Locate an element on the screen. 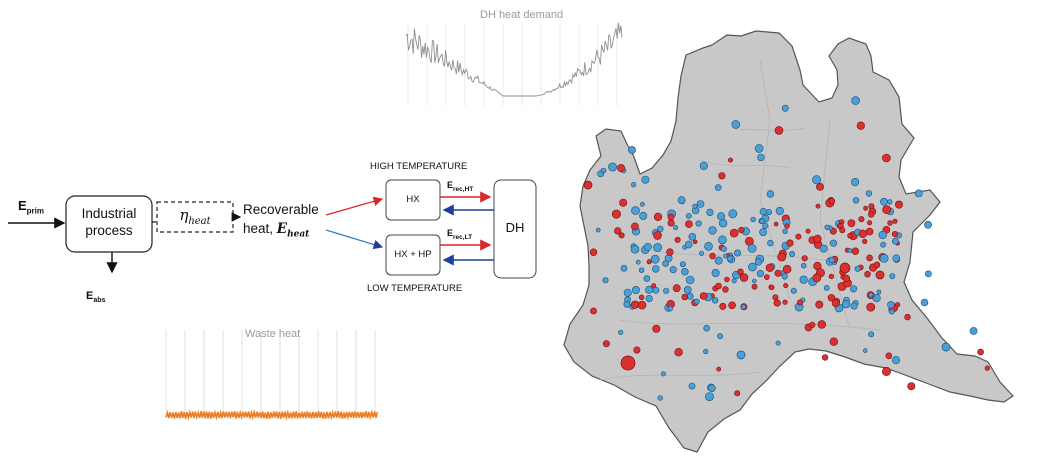  industrial-process-box is located at coordinates (109, 224).